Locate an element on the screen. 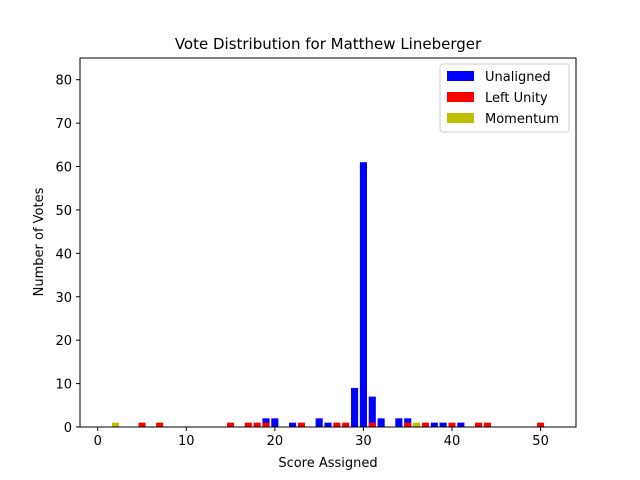 The width and height of the screenshot is (640, 480). legend-label-unaligned: Unaligned is located at coordinates (518, 77).